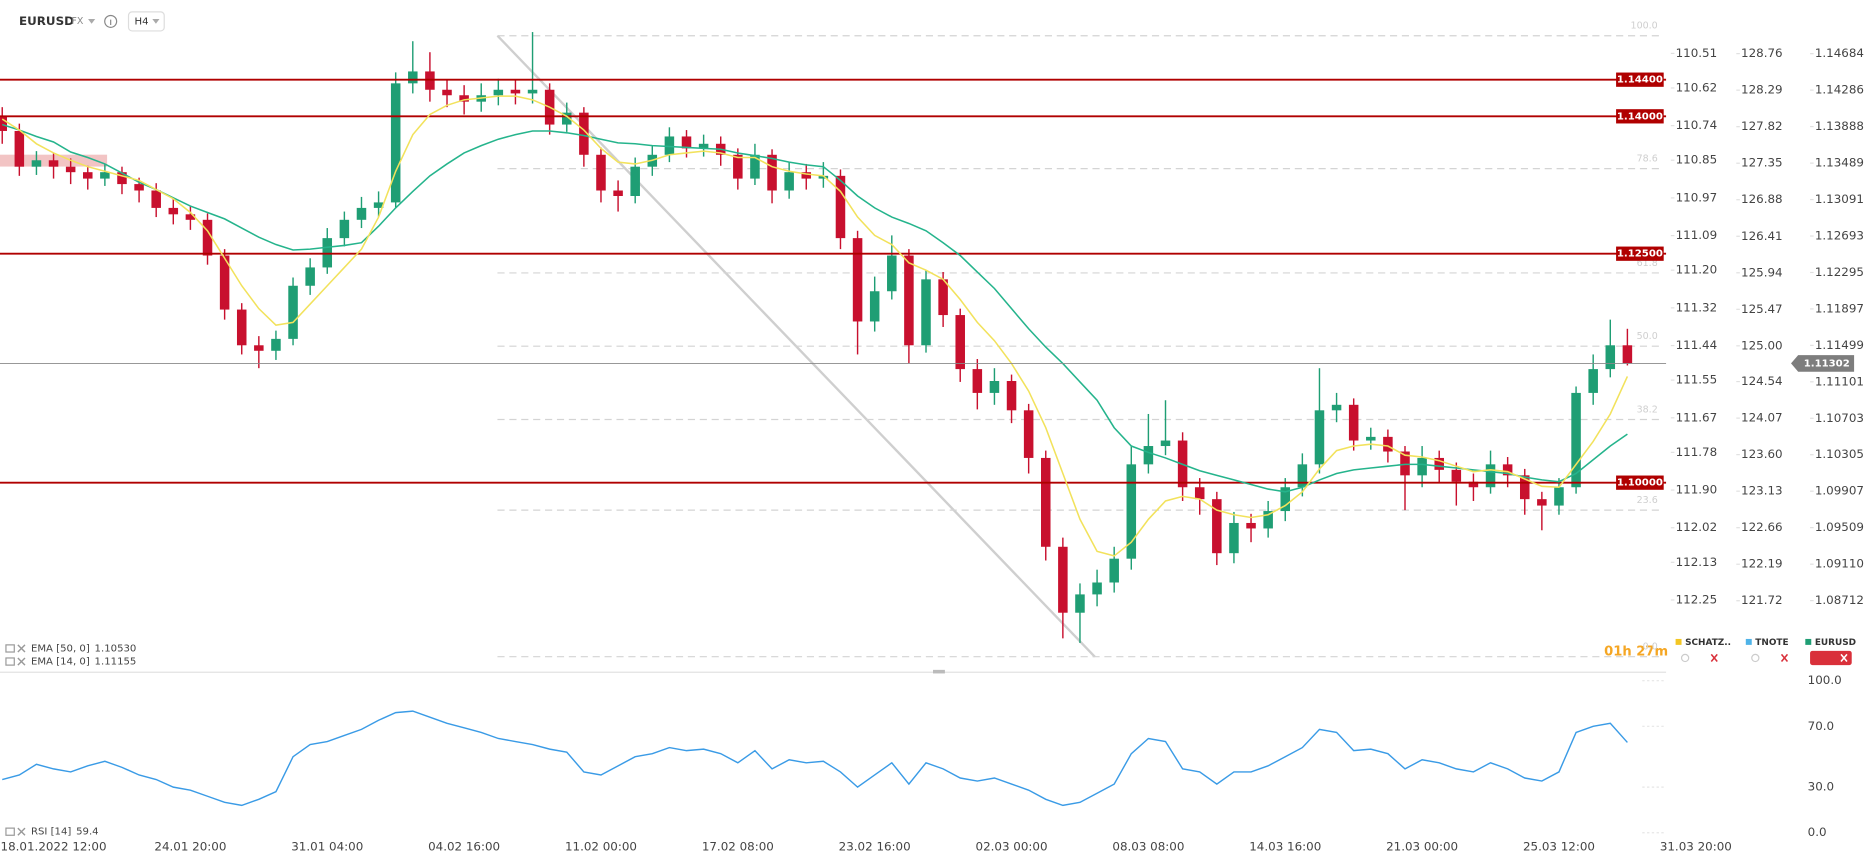 The width and height of the screenshot is (1866, 865). Describe the element at coordinates (1827, 363) in the screenshot. I see `last-price-label: 1.11302` at that location.